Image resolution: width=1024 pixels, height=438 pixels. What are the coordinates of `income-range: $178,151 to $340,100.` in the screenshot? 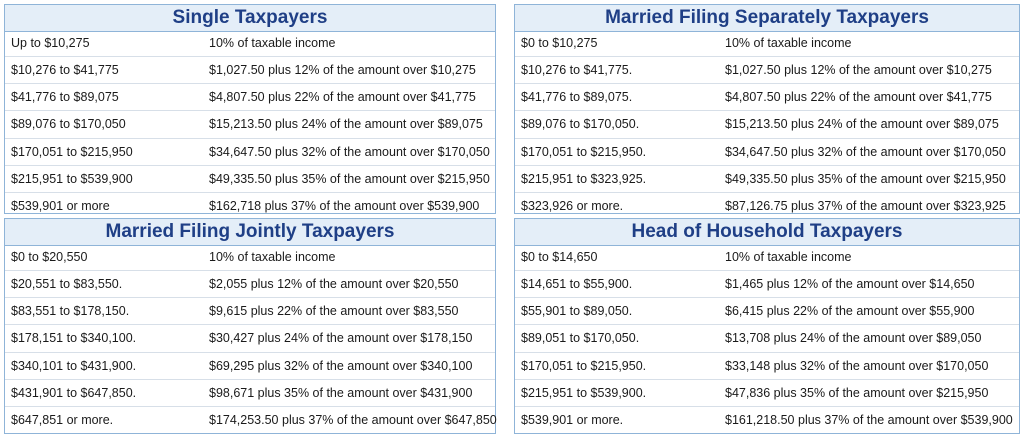 It's located at (74, 338).